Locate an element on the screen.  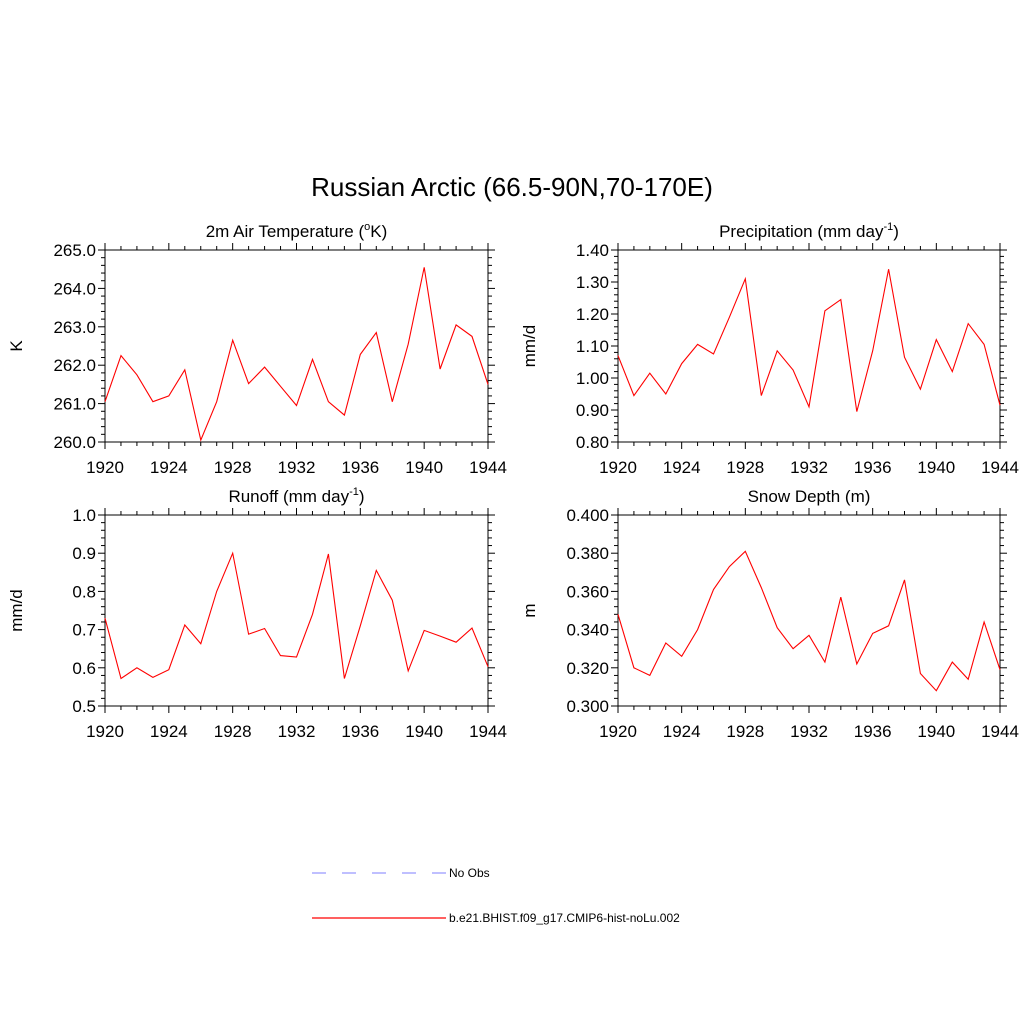
y-tick-label: 1.20 is located at coordinates (592, 314).